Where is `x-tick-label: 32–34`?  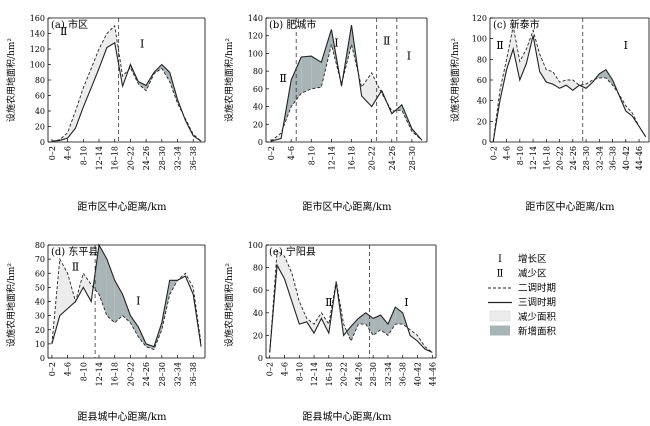 x-tick-label: 32–34 is located at coordinates (388, 374).